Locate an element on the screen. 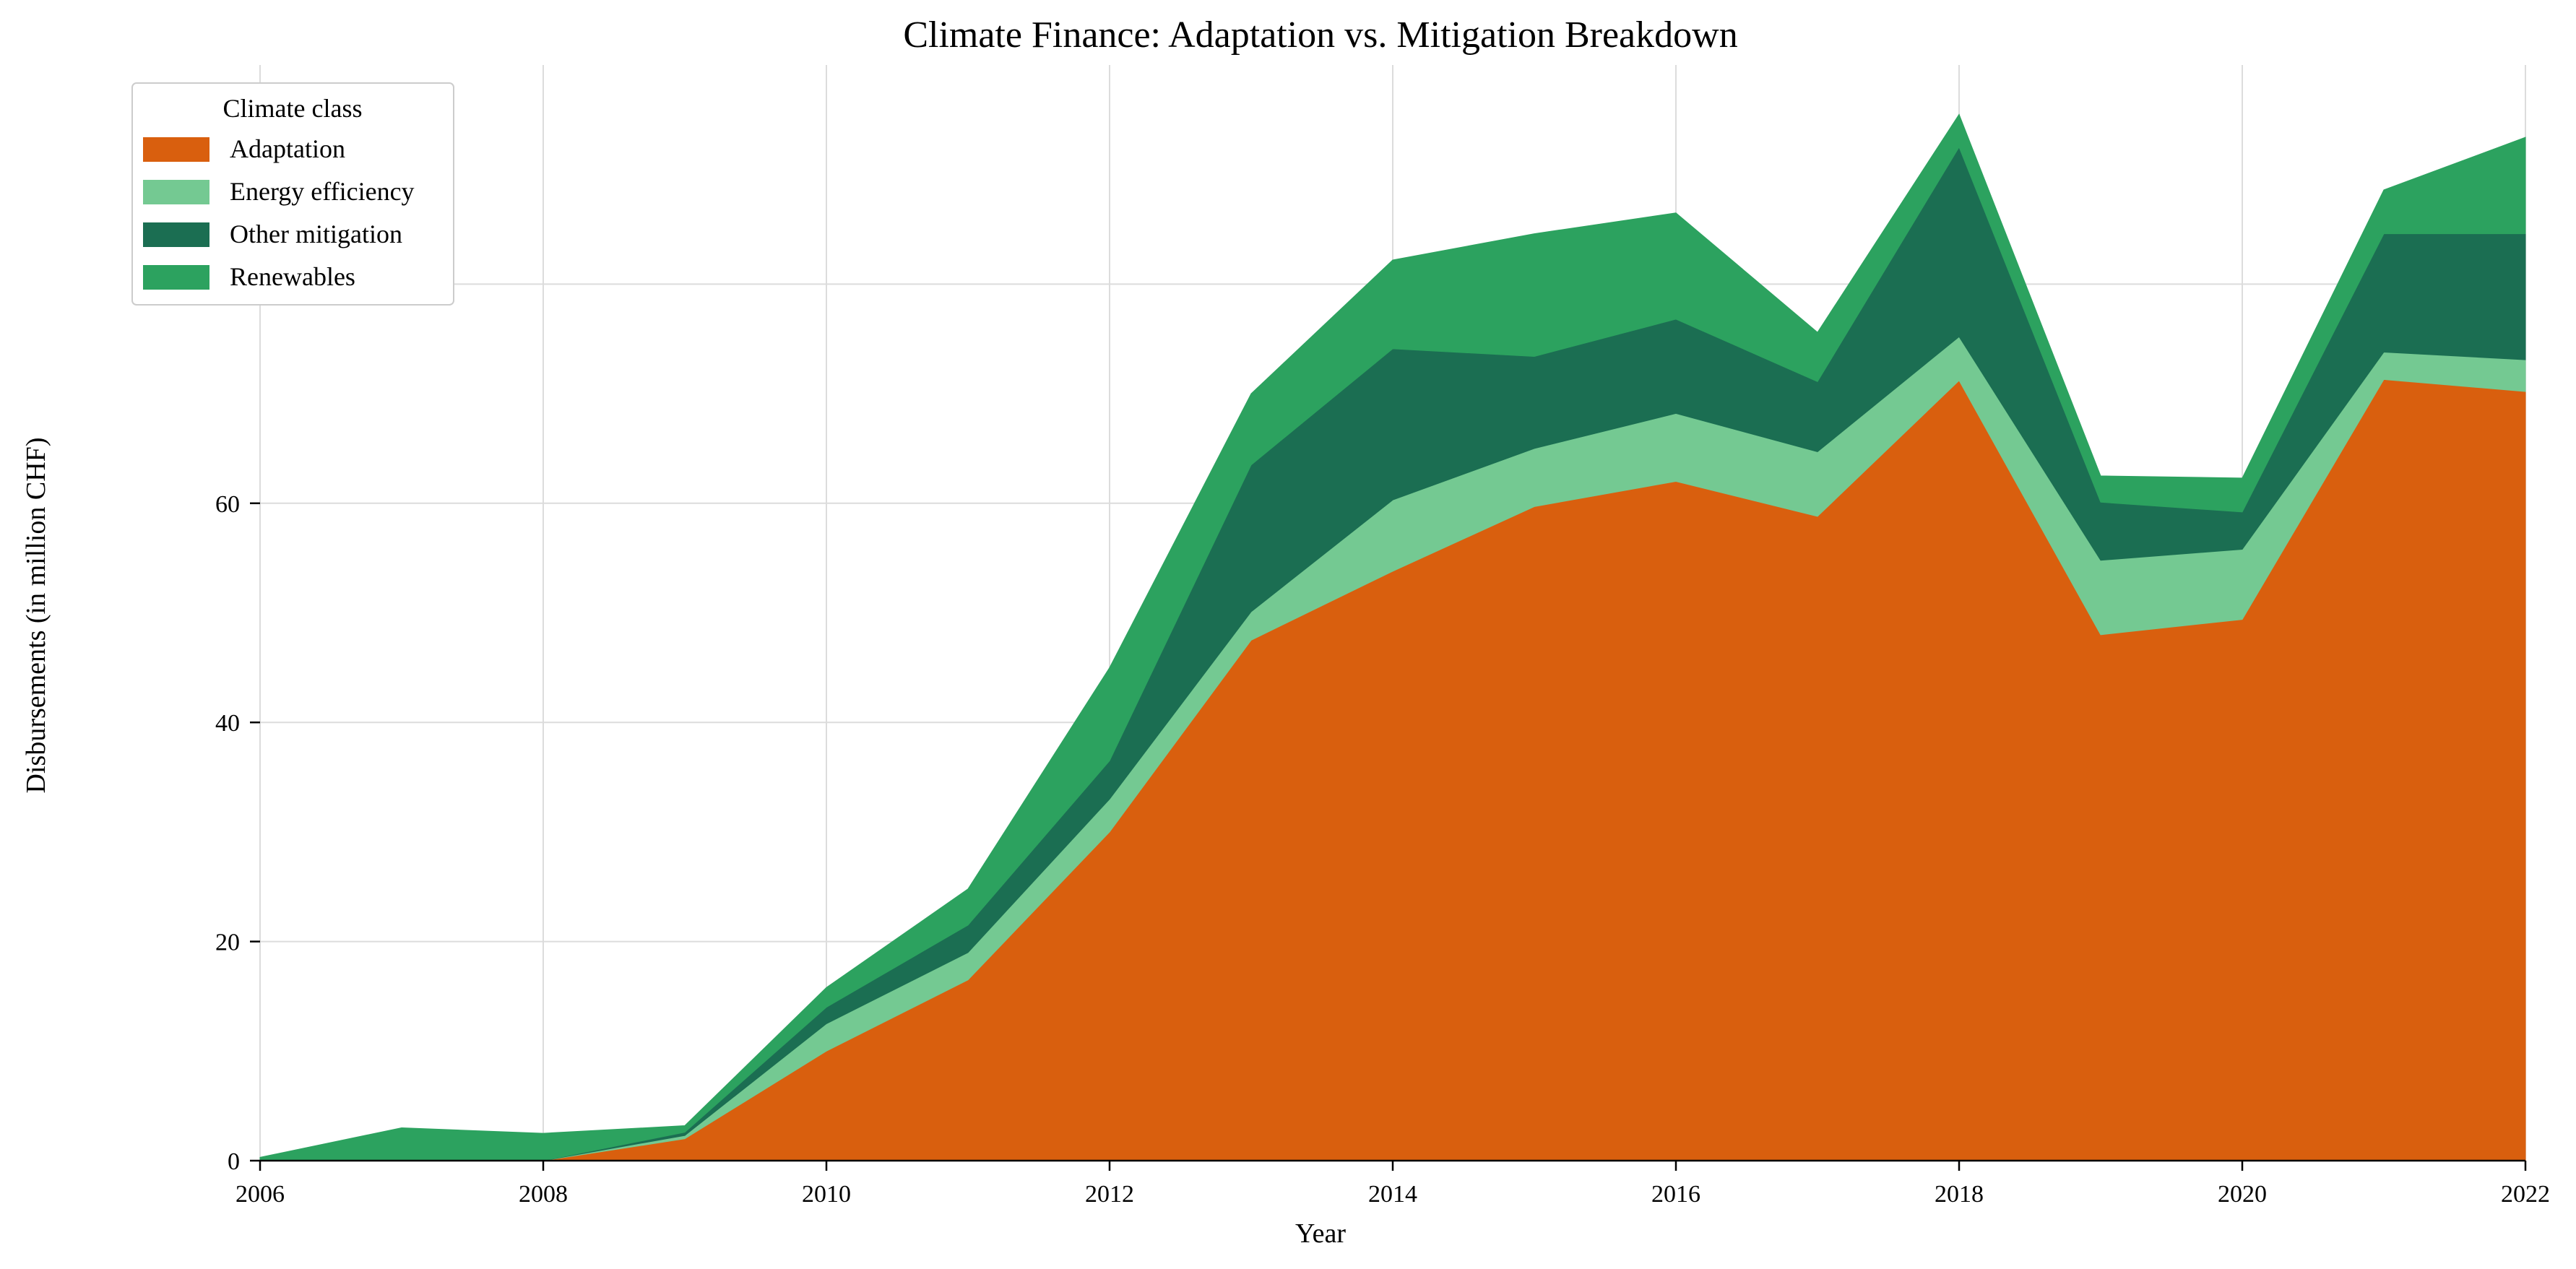 Image resolution: width=2576 pixels, height=1269 pixels. legend-swatch-other-mitigation is located at coordinates (176, 235).